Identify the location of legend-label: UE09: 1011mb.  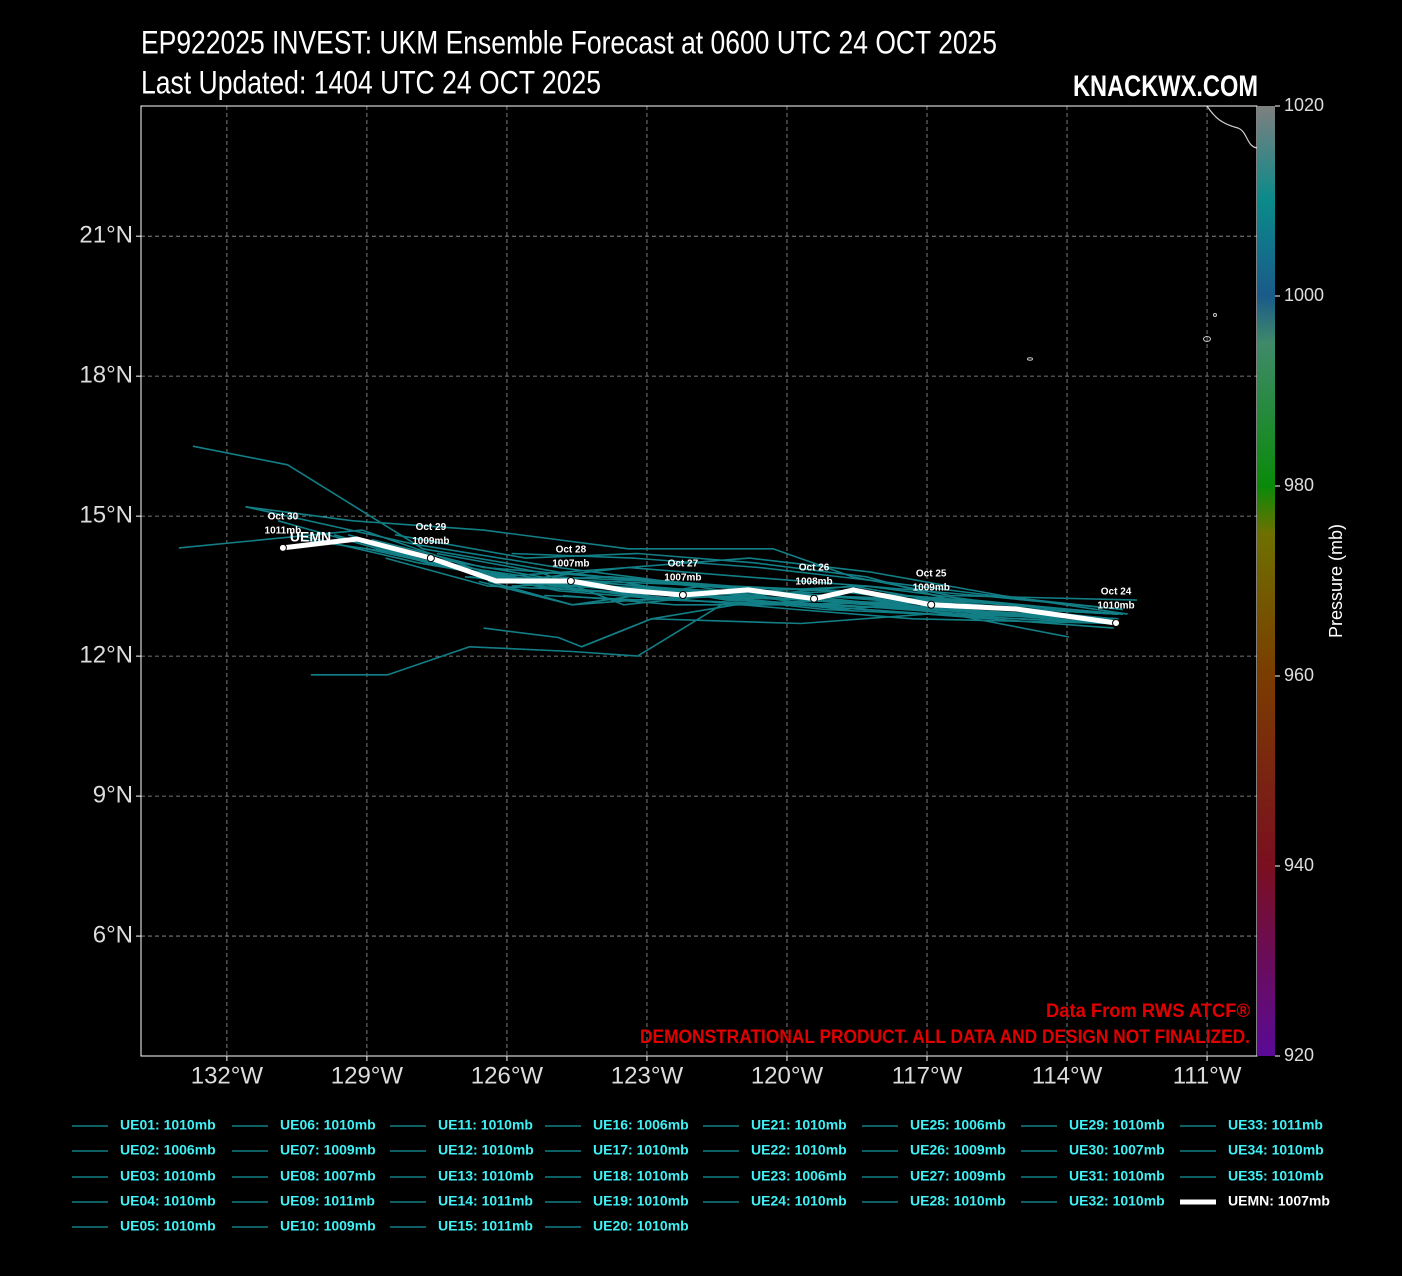
(327, 1201).